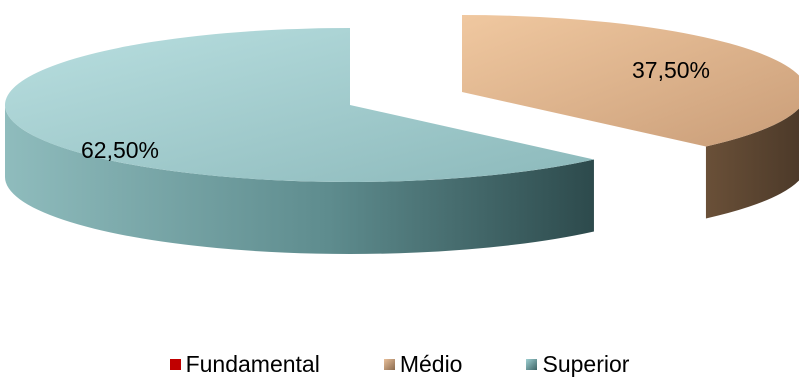 The width and height of the screenshot is (799, 379). I want to click on slice-side-medio, so click(752, 163).